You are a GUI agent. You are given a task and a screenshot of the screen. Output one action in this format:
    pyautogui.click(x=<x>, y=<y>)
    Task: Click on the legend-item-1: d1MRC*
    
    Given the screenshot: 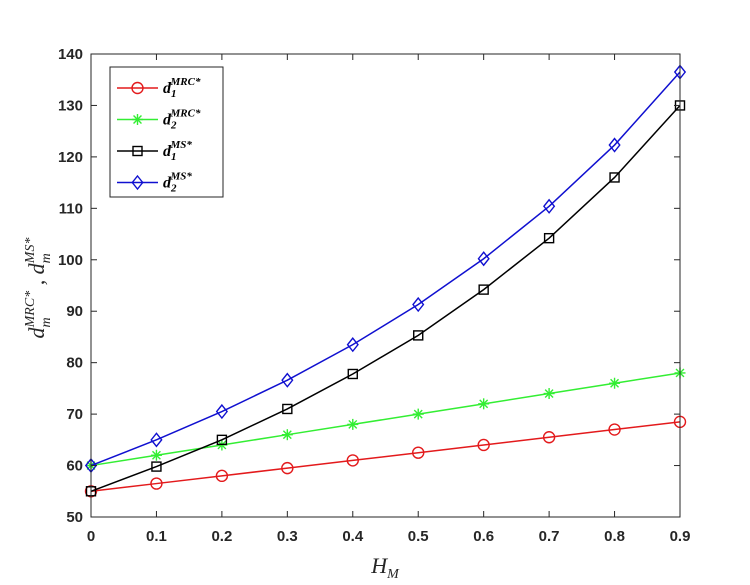 What is the action you would take?
    pyautogui.click(x=159, y=88)
    